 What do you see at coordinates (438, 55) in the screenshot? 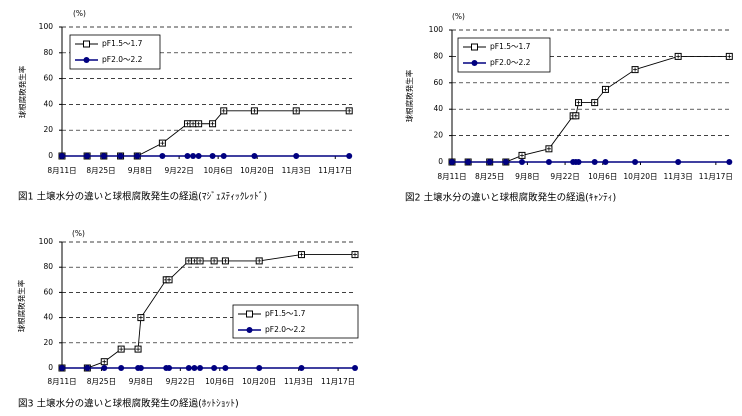
I see `y-tick-label: 80` at bounding box center [438, 55].